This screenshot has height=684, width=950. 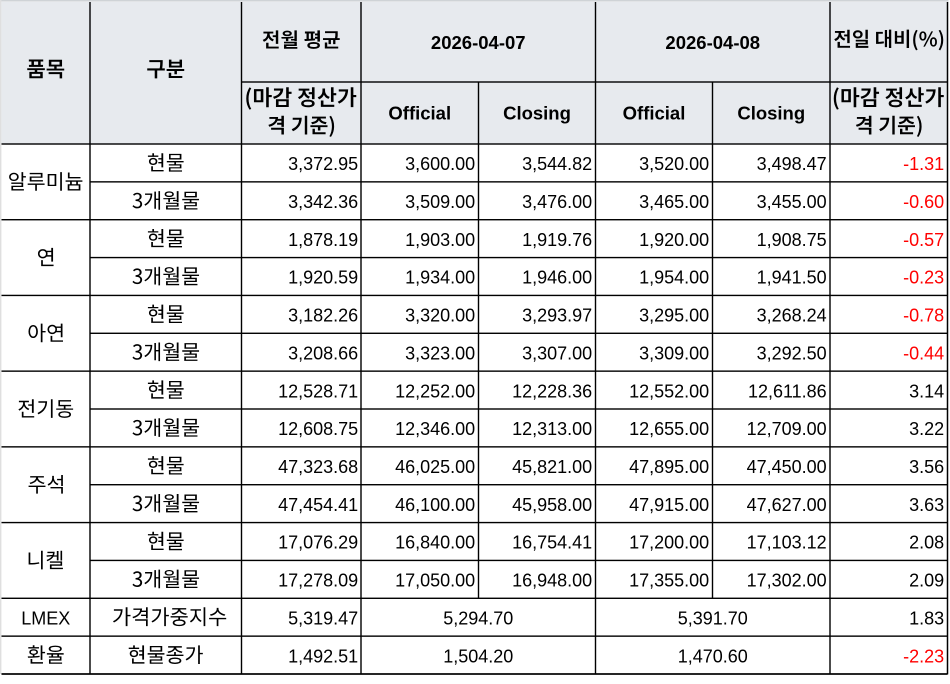 What do you see at coordinates (552, 467) in the screenshot?
I see `svg-text: 45,821.00` at bounding box center [552, 467].